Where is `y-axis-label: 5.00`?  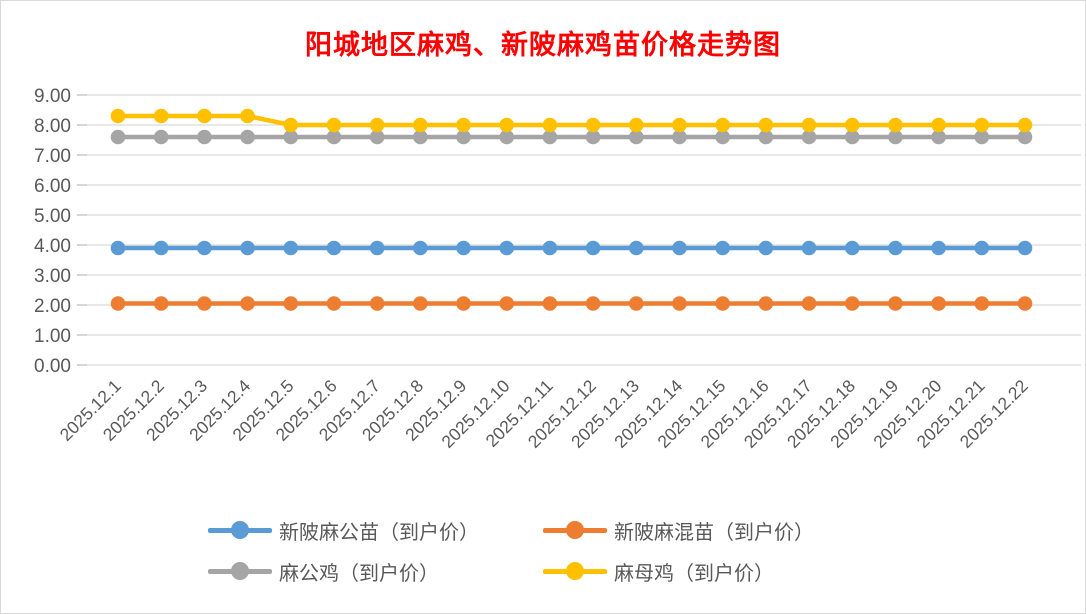
y-axis-label: 5.00 is located at coordinates (52, 216).